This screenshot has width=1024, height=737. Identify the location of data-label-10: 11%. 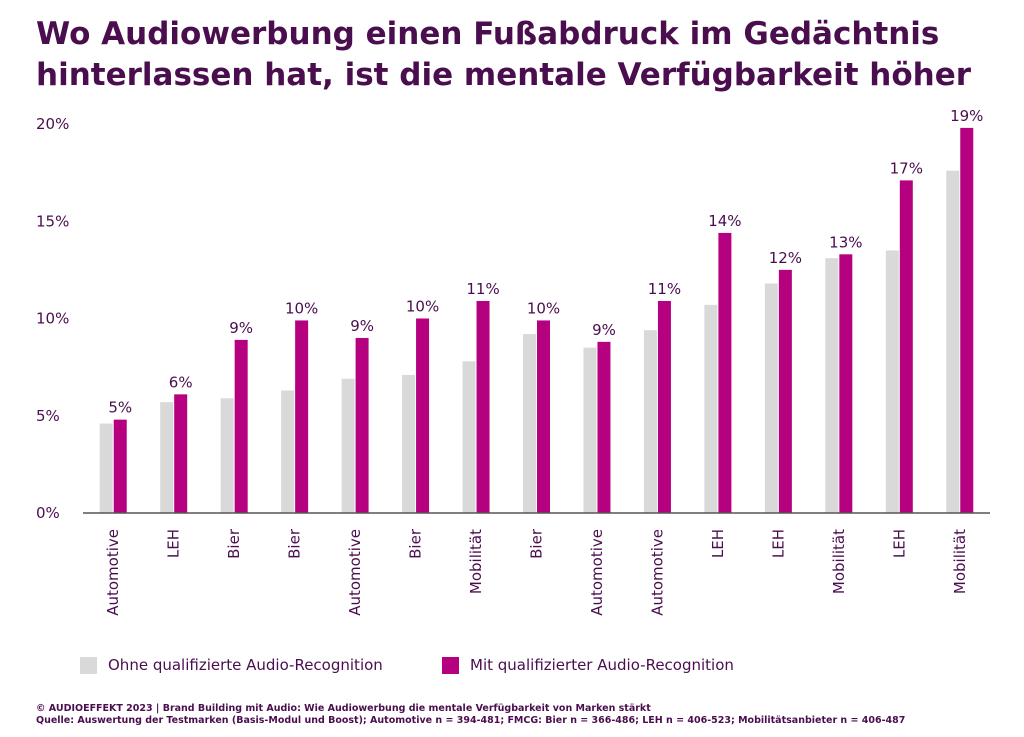
(664, 289).